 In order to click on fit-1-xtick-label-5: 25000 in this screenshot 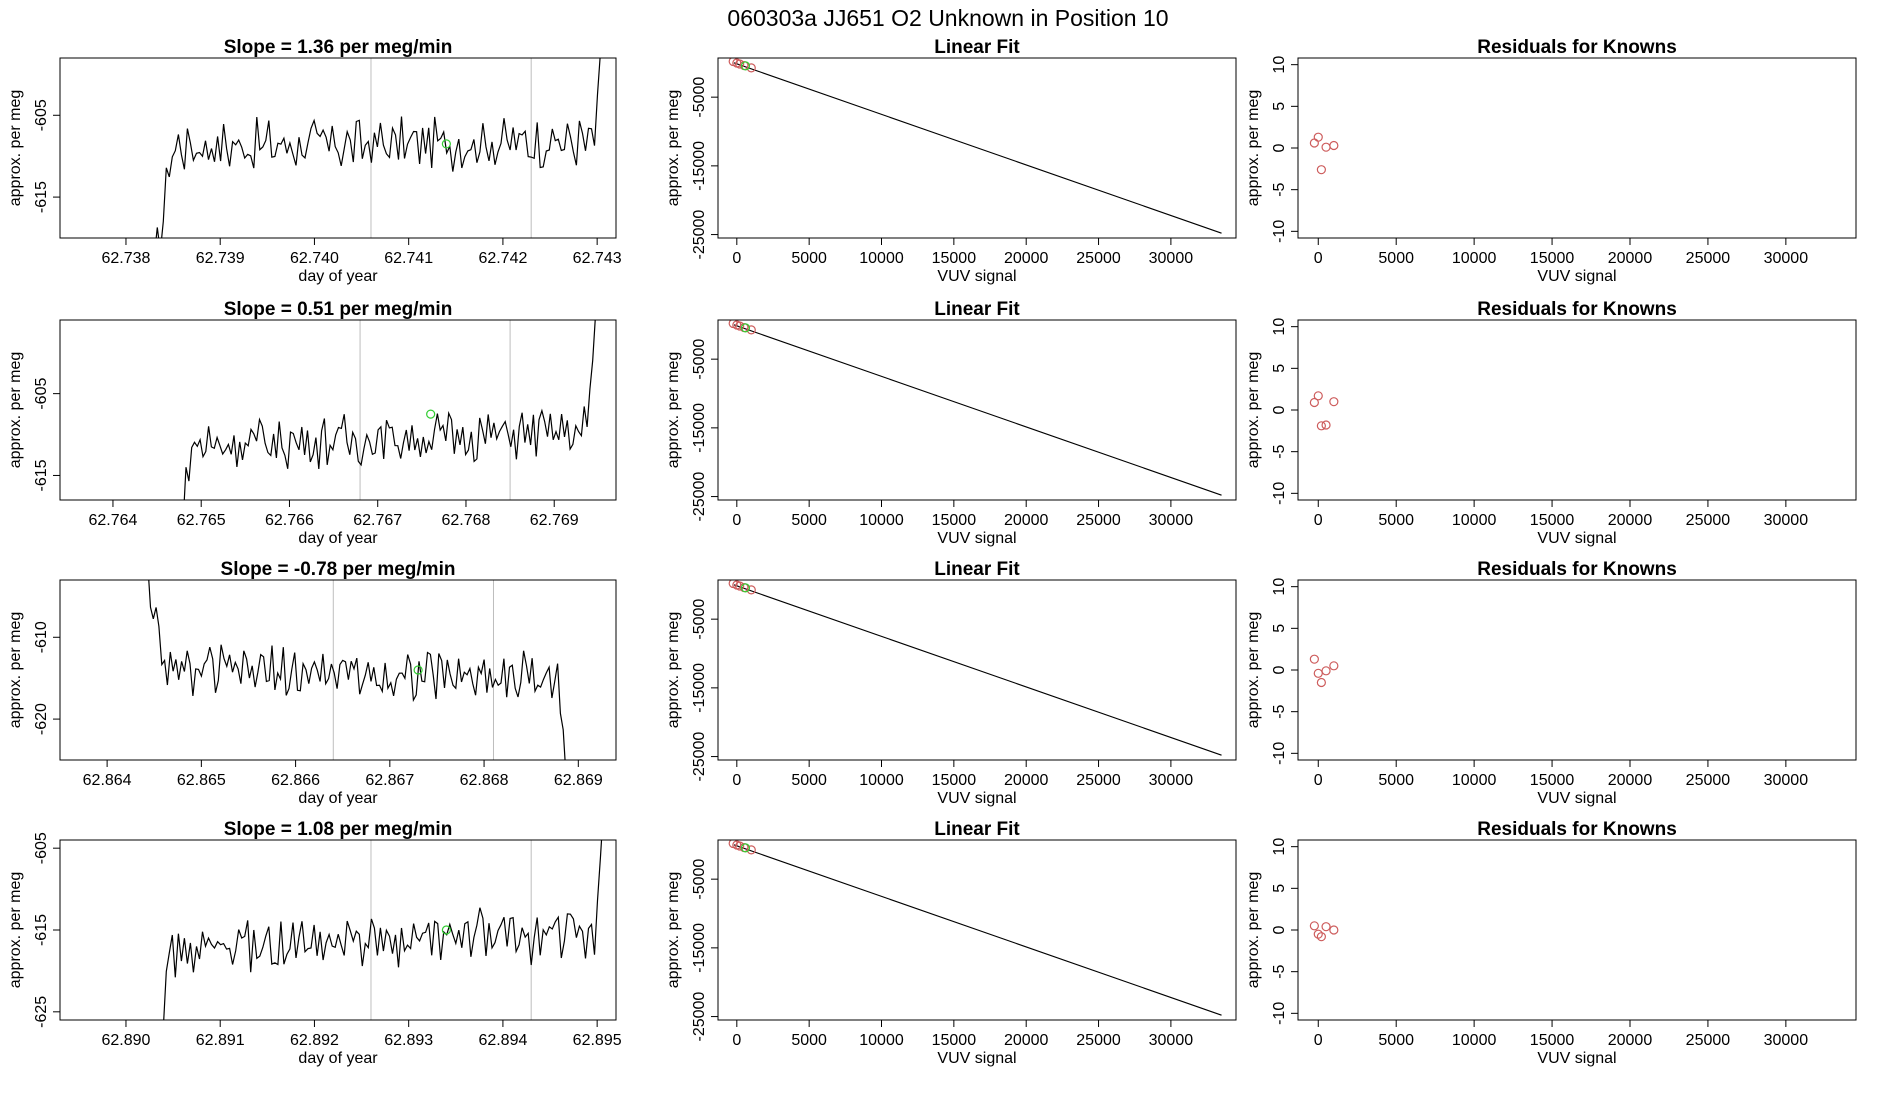, I will do `click(1098, 258)`.